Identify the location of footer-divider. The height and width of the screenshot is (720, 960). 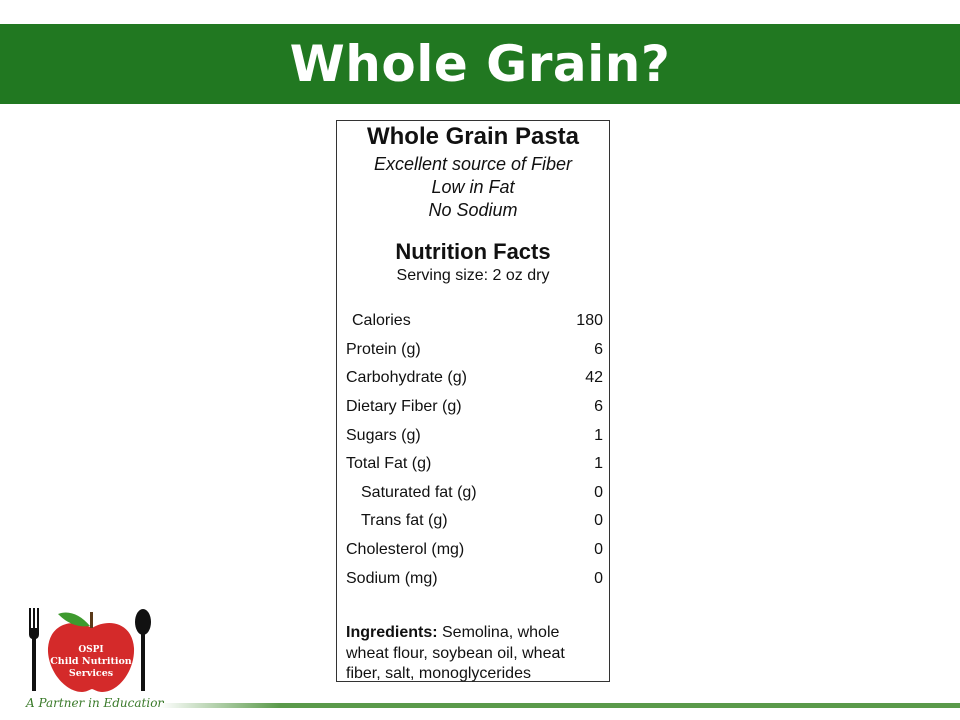
(560, 705).